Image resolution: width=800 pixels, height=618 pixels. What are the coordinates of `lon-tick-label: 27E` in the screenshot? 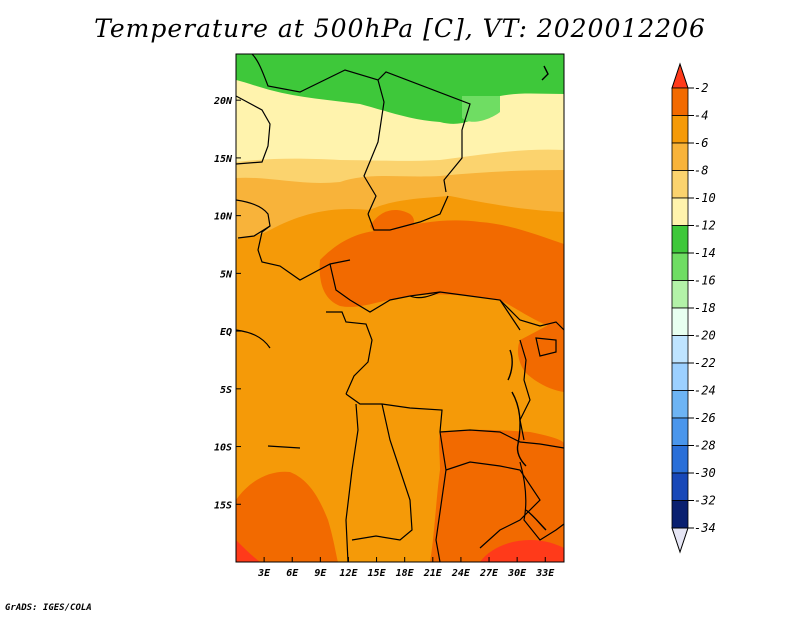 It's located at (489, 573).